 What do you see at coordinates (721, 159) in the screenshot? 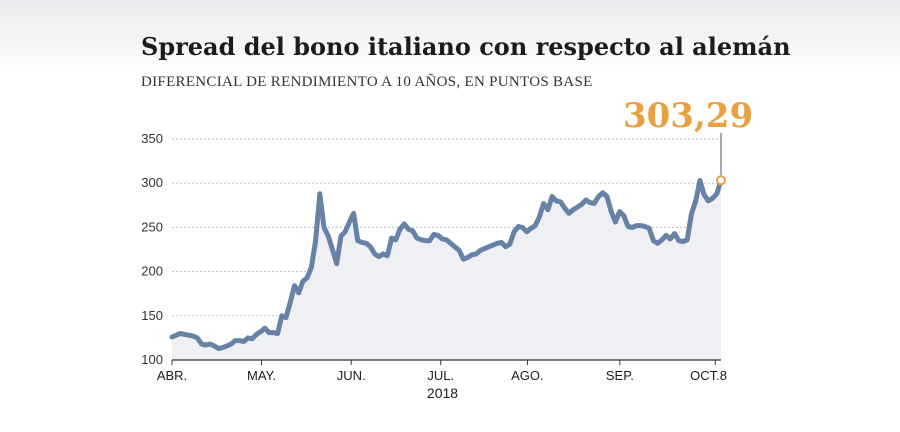
I see `end-marker` at bounding box center [721, 159].